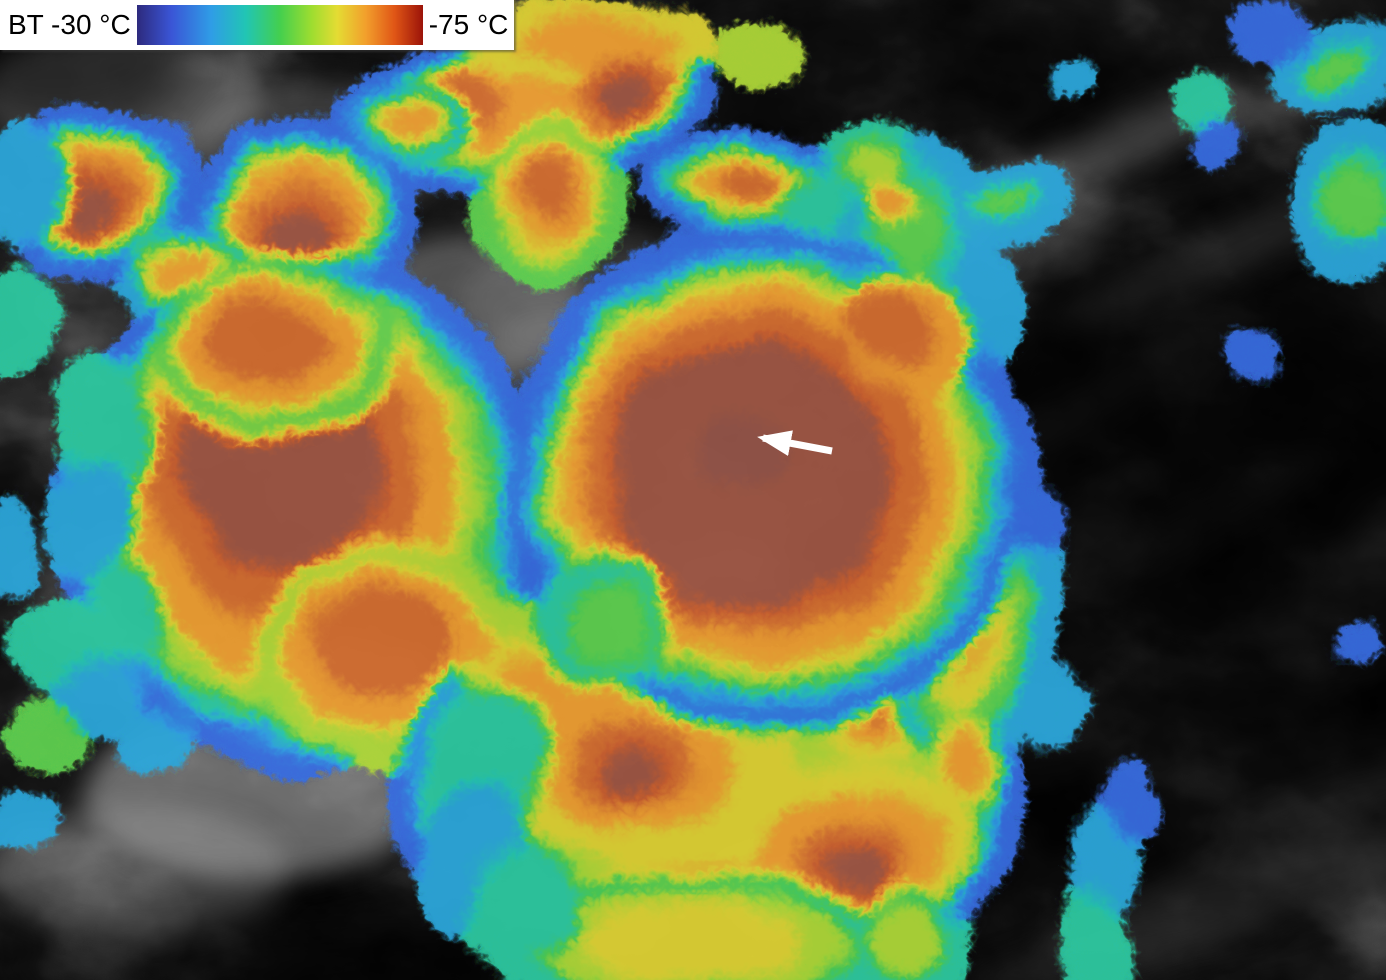 Image resolution: width=1386 pixels, height=980 pixels. I want to click on colorbar-legend: BT -30 °C -75 °C, so click(257, 25).